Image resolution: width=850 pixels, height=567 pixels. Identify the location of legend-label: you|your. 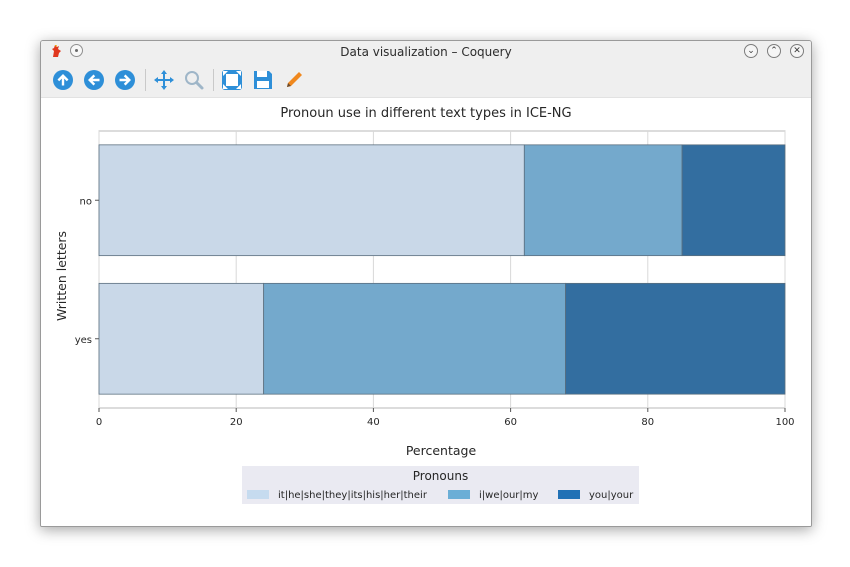
(611, 495).